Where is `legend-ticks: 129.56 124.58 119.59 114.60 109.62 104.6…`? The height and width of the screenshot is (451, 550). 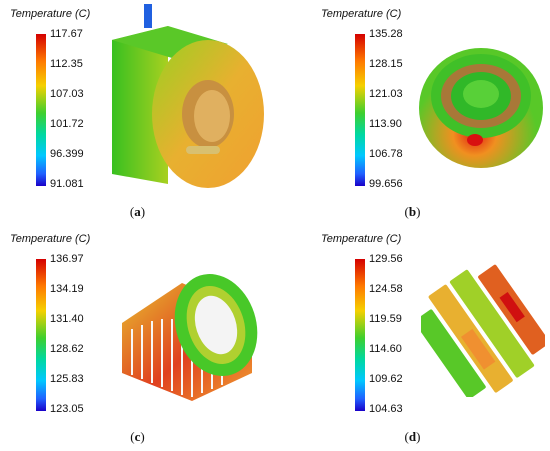
legend-ticks: 129.56 124.58 119.59 114.60 109.62 104.6… is located at coordinates (397, 335).